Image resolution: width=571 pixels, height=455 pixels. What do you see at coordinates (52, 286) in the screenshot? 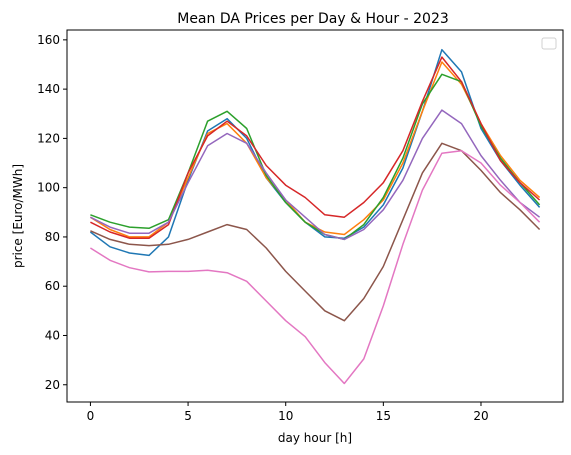
I see `y-tick-label: 60` at bounding box center [52, 286].